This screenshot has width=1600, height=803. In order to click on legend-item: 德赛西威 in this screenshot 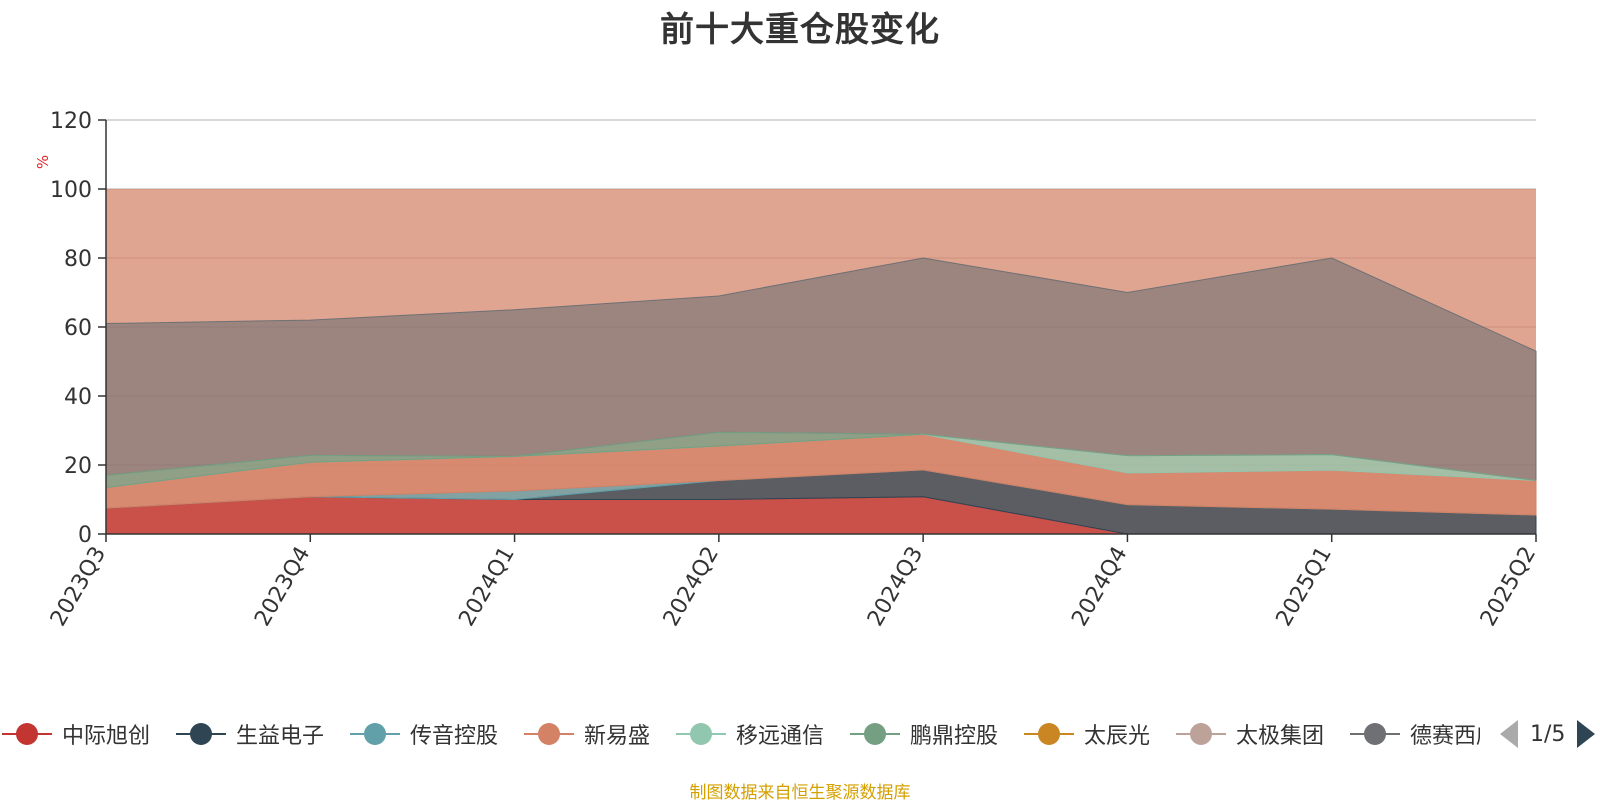, I will do `click(1414, 734)`.